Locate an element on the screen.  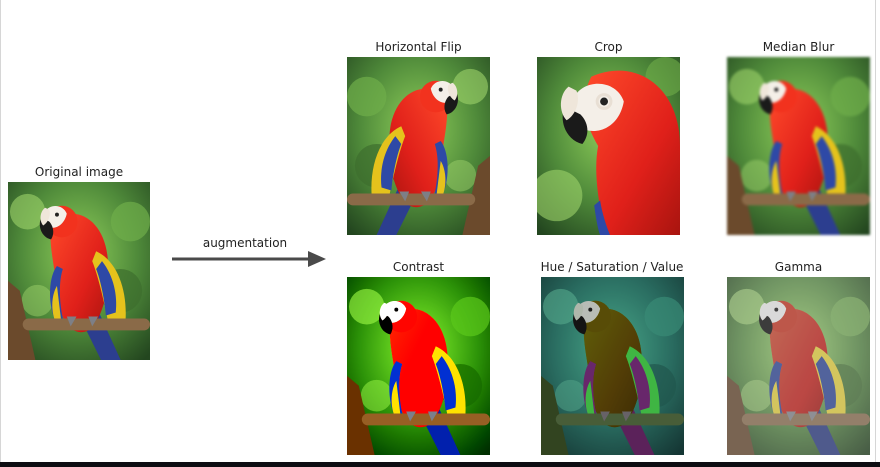
augmentation-arrow: augmentation is located at coordinates (250, 256).